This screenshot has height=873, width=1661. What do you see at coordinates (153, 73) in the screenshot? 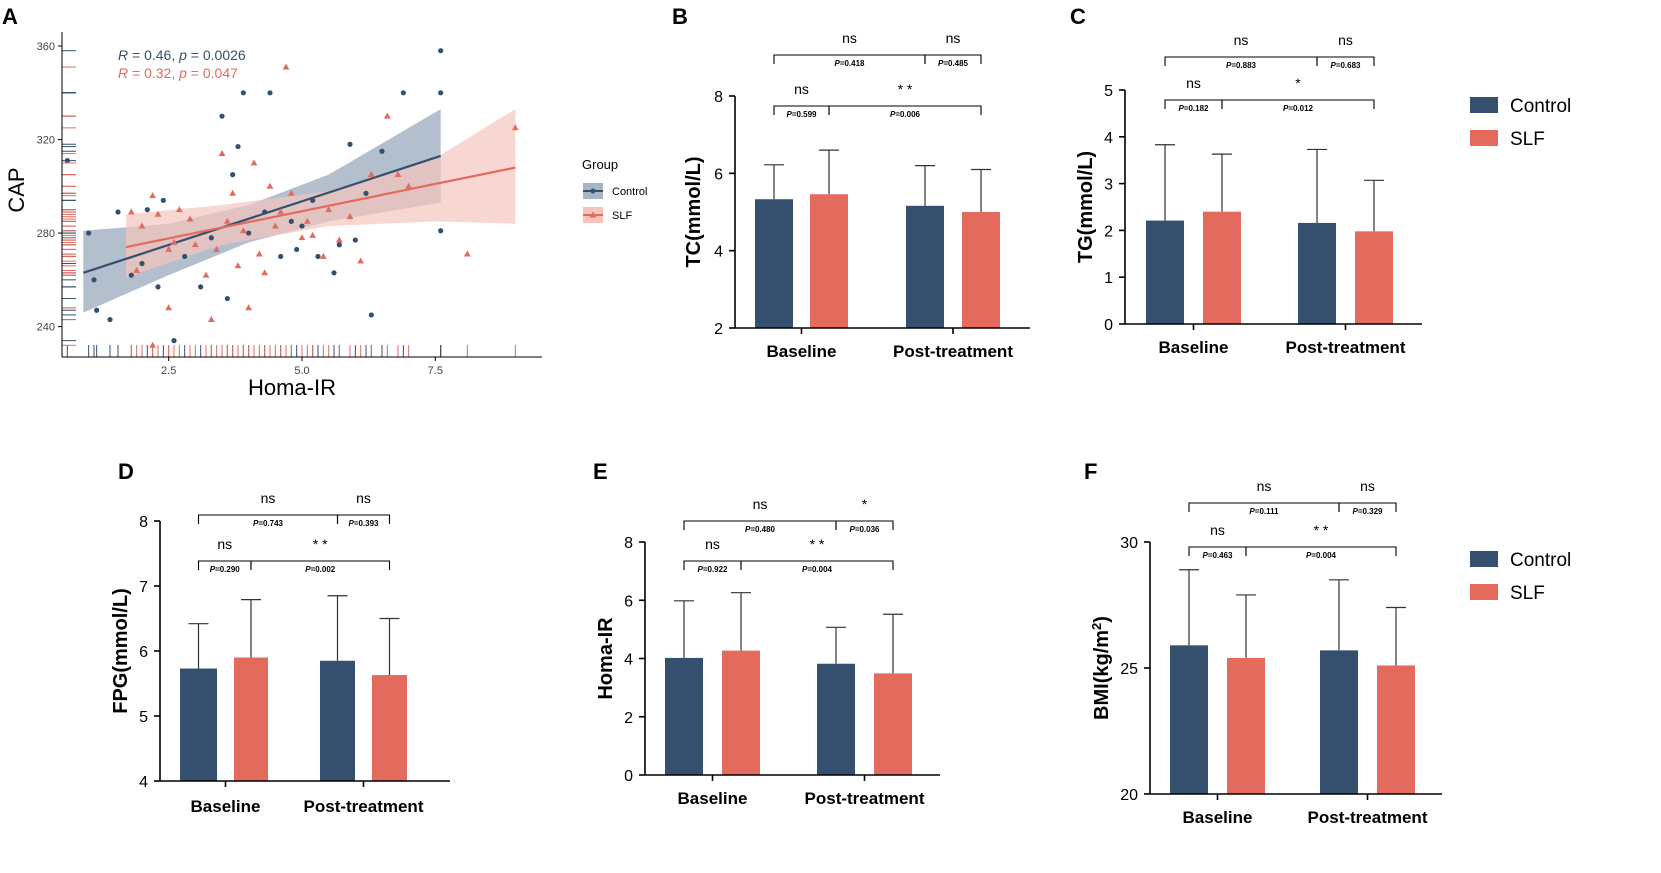
I see `r-value: = 0.32,` at bounding box center [153, 73].